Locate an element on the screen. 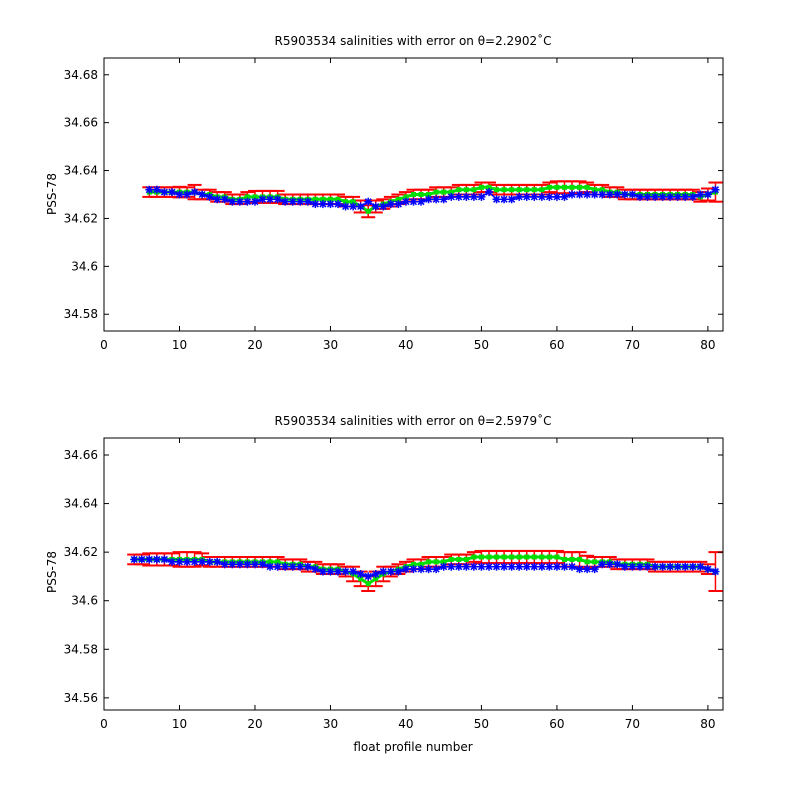  y-tick-label: 34.58 is located at coordinates (81, 314).